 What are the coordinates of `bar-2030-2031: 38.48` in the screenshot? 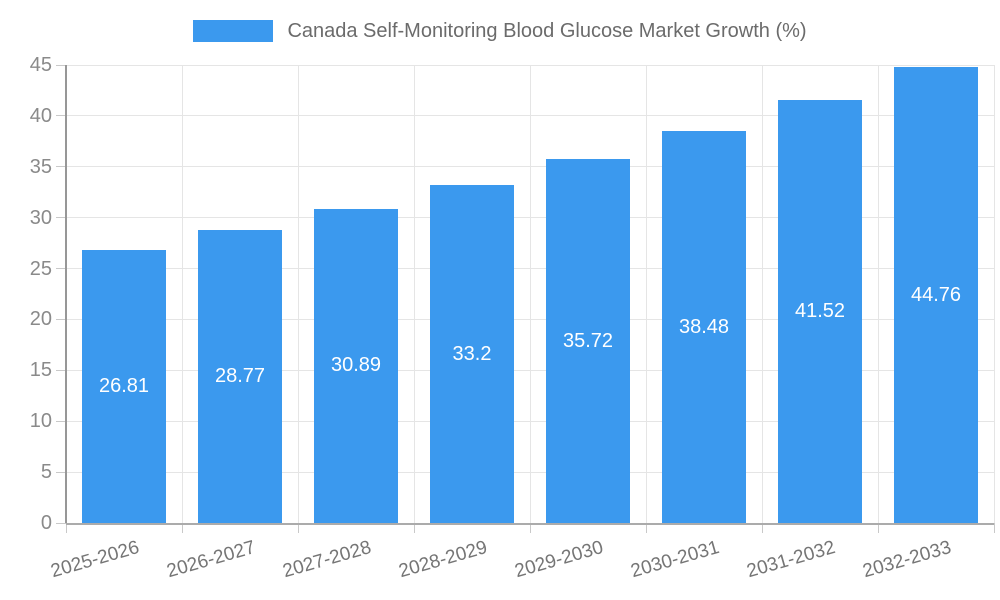 It's located at (704, 327).